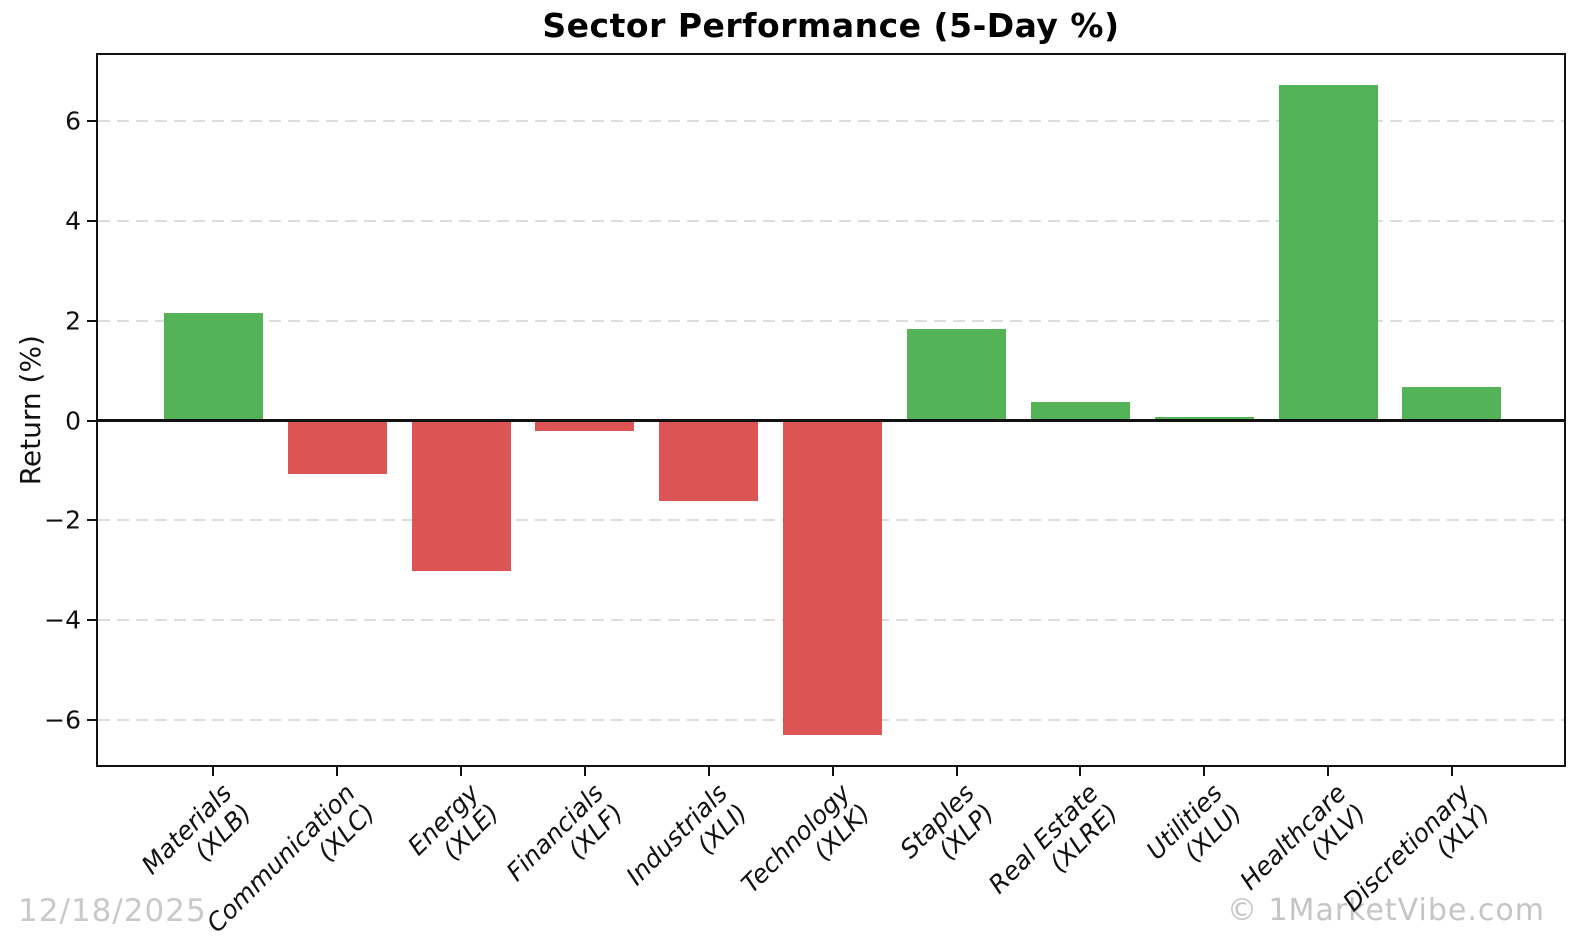  What do you see at coordinates (1328, 252) in the screenshot?
I see `bar-healthcare` at bounding box center [1328, 252].